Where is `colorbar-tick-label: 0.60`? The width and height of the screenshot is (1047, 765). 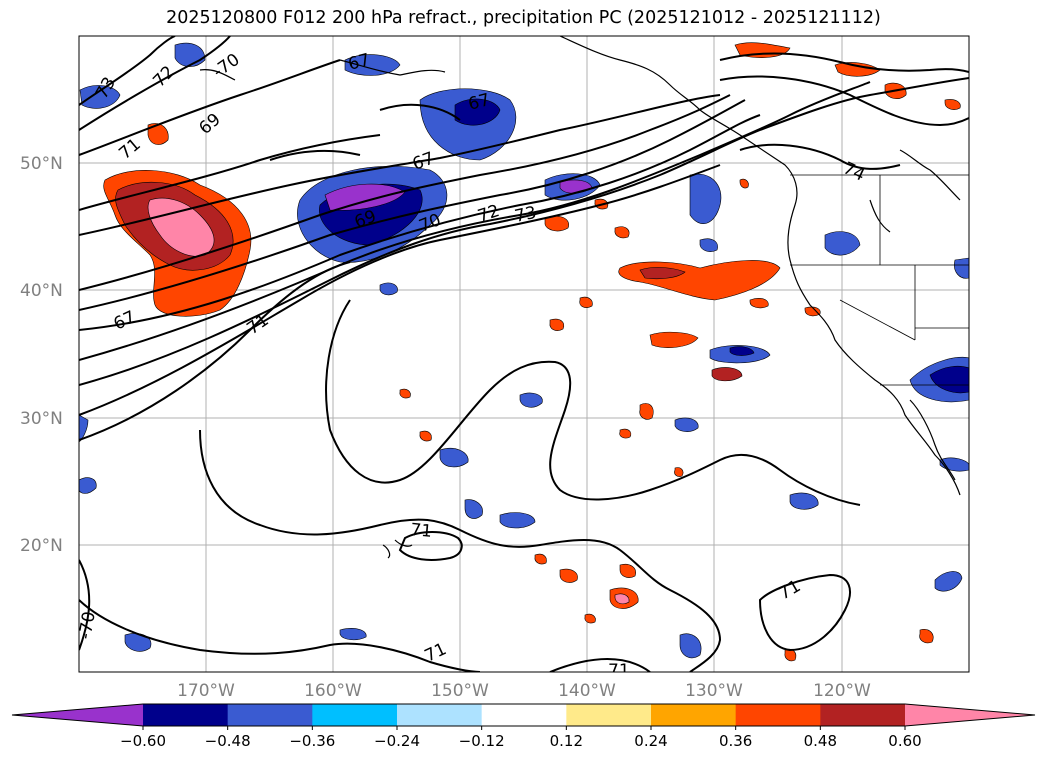 colorbar-tick-label: 0.60 is located at coordinates (904, 741).